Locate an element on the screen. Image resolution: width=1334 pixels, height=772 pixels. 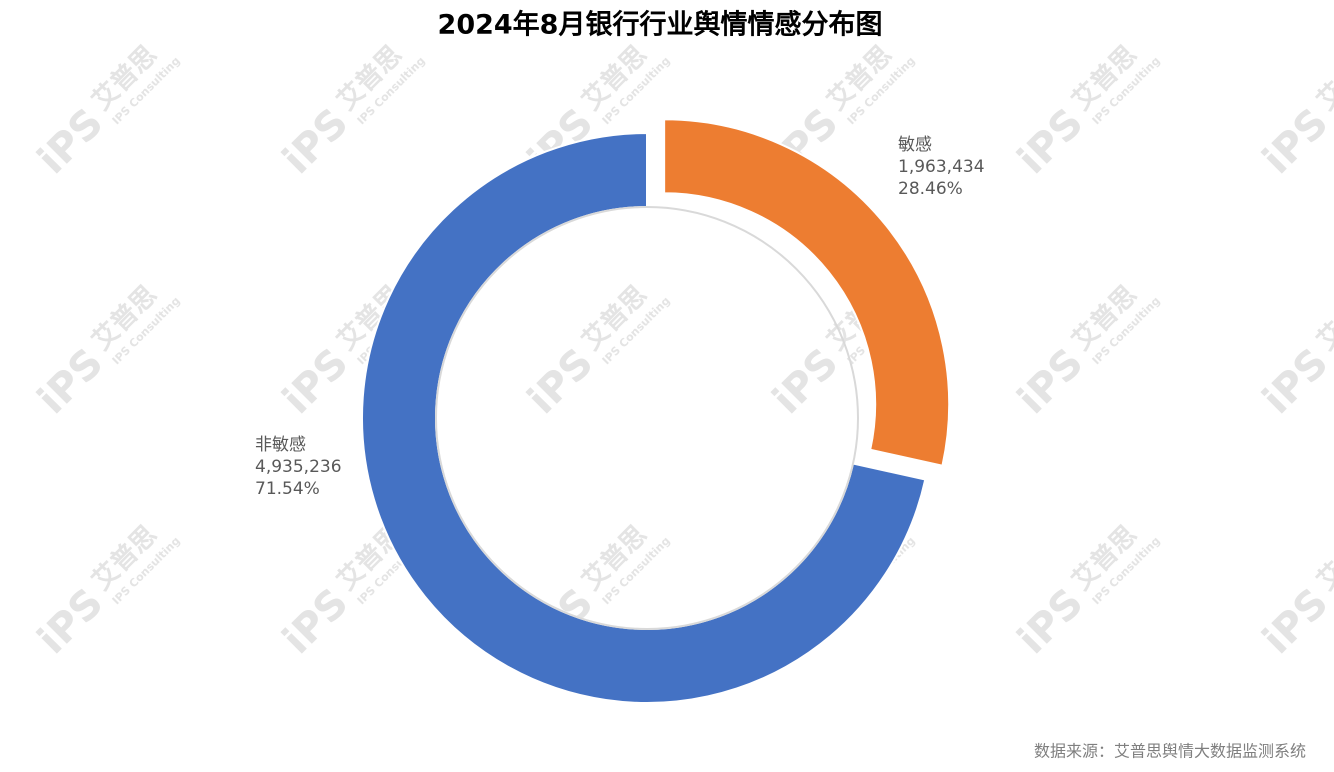
value-label: 4,935,236 is located at coordinates (298, 467).